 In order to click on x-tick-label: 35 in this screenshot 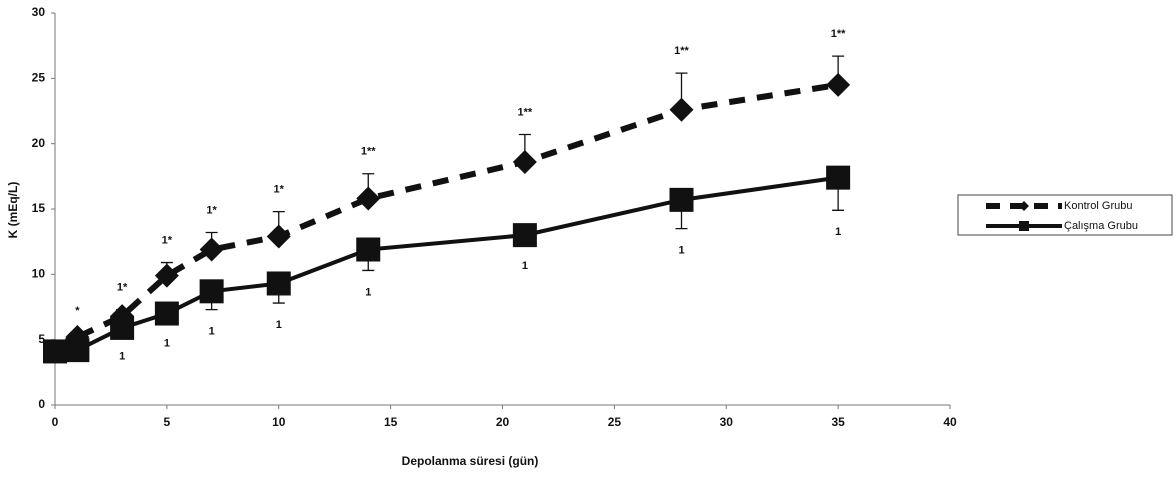, I will do `click(838, 422)`.